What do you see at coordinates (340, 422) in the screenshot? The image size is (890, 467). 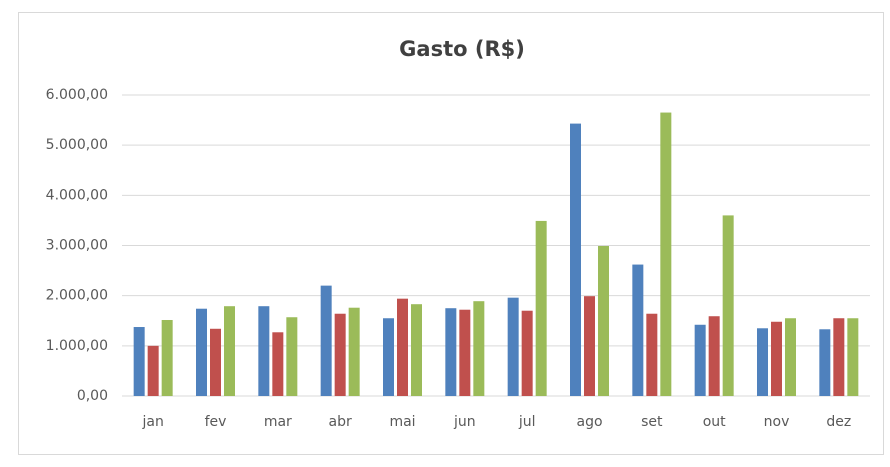 I see `x-tick-label: abr` at bounding box center [340, 422].